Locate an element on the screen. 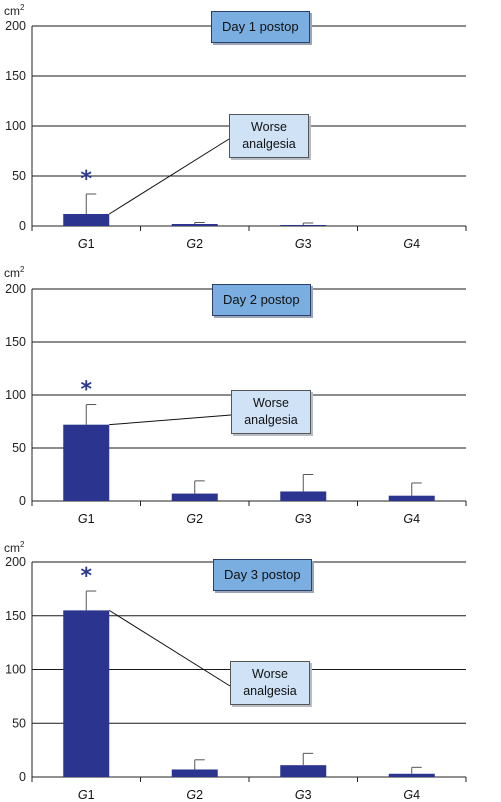  day-label-box: Day 3 postop is located at coordinates (262, 575).